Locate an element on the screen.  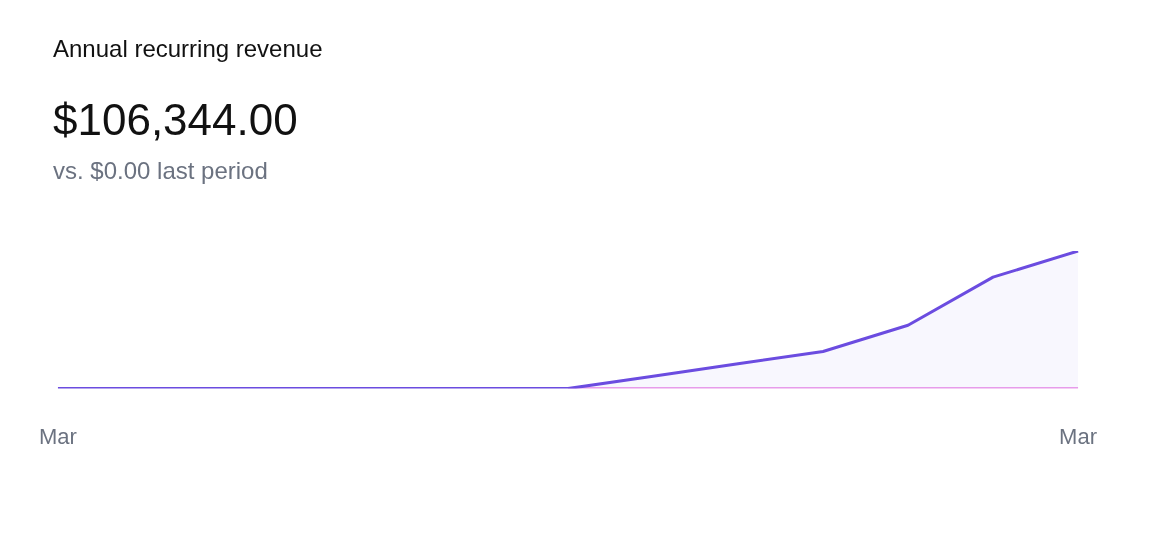
text: vs. $0.00 last period is located at coordinates (161, 171).